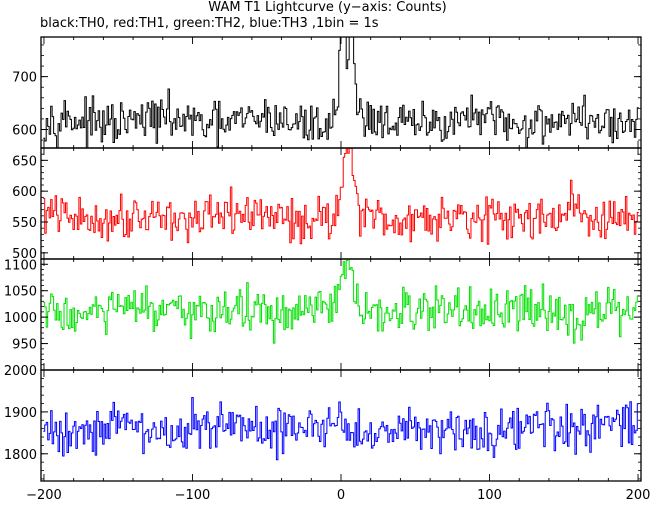  I want to click on y-tick-label-th1: 500, so click(24, 254).